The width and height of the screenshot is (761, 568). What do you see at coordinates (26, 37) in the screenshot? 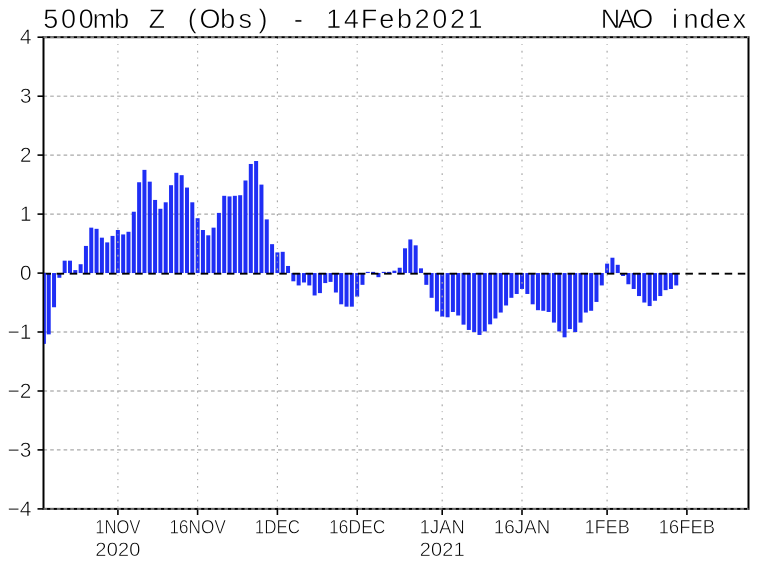
I see `svg-text: 4` at bounding box center [26, 37].